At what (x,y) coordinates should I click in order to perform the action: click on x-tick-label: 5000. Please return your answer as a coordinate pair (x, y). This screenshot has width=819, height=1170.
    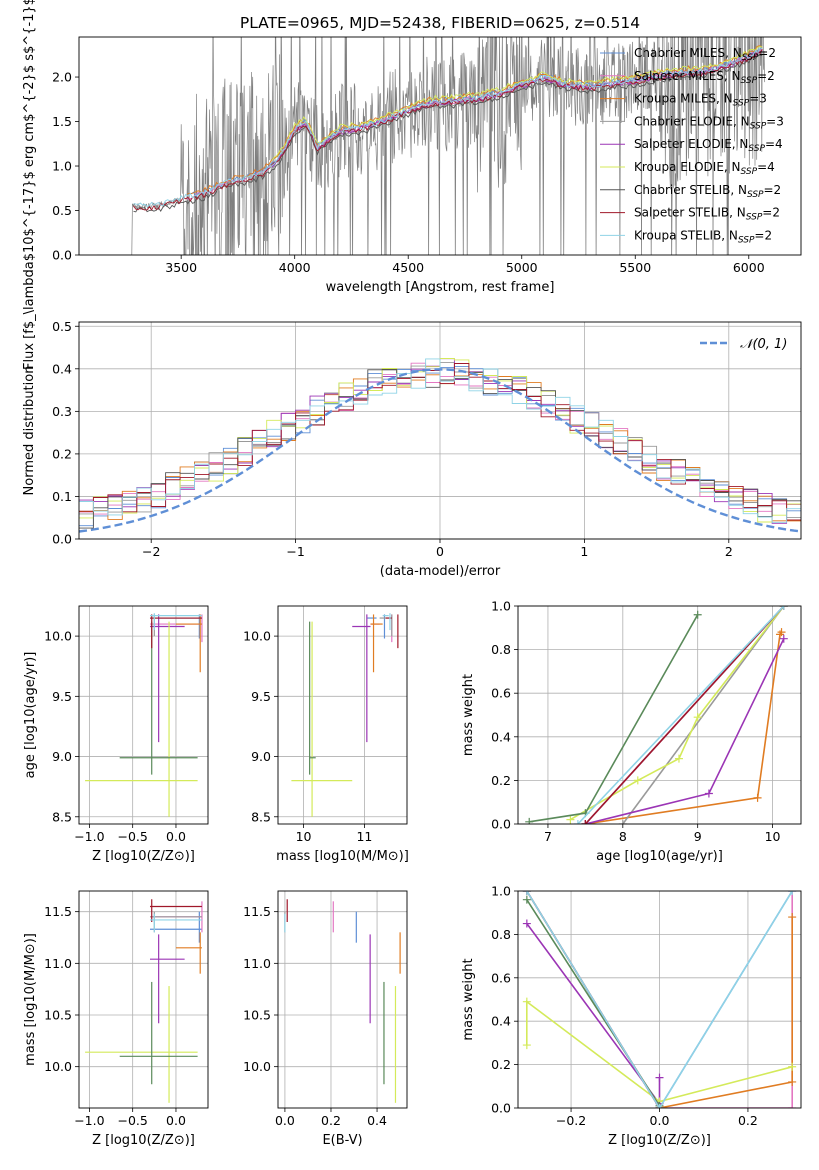
    Looking at the image, I should click on (522, 267).